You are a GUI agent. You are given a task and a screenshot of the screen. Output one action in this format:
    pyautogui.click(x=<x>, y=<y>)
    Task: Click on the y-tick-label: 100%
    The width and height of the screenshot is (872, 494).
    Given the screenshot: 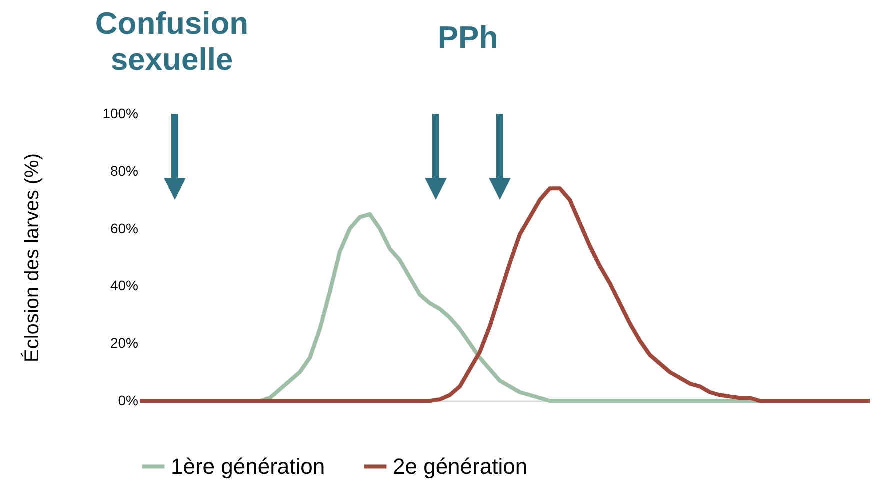 What is the action you would take?
    pyautogui.click(x=120, y=114)
    